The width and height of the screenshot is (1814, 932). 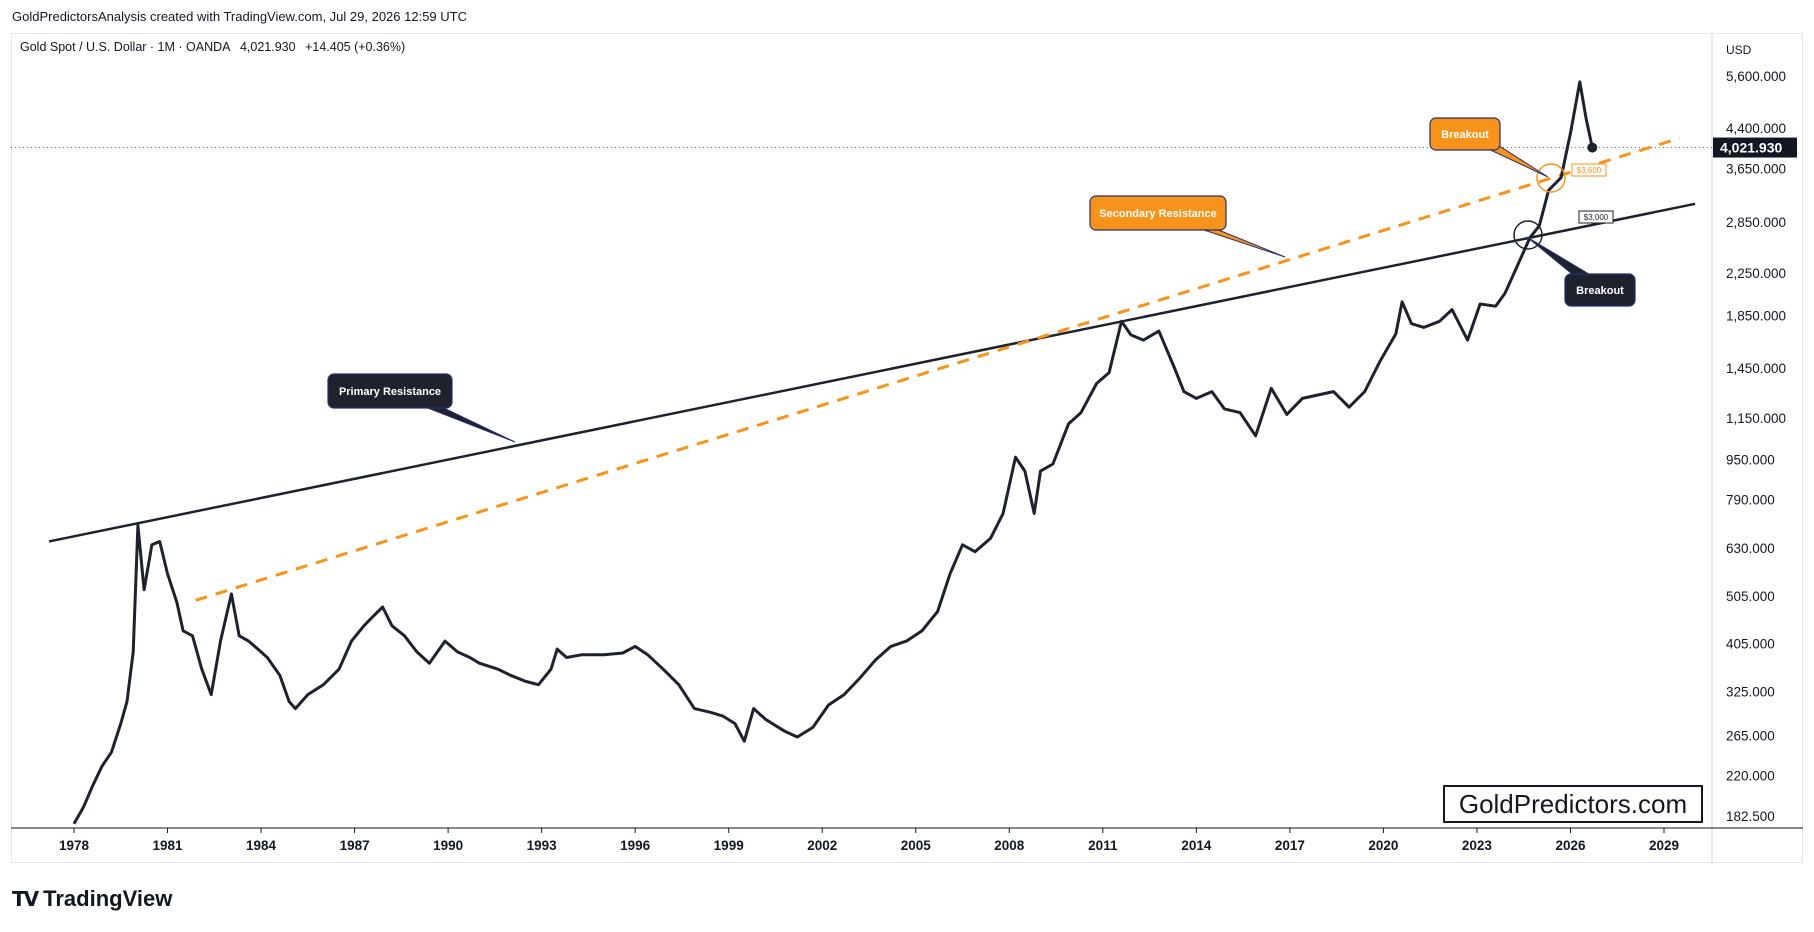 I want to click on annotation-label: Secondary Resistance, so click(x=1157, y=214).